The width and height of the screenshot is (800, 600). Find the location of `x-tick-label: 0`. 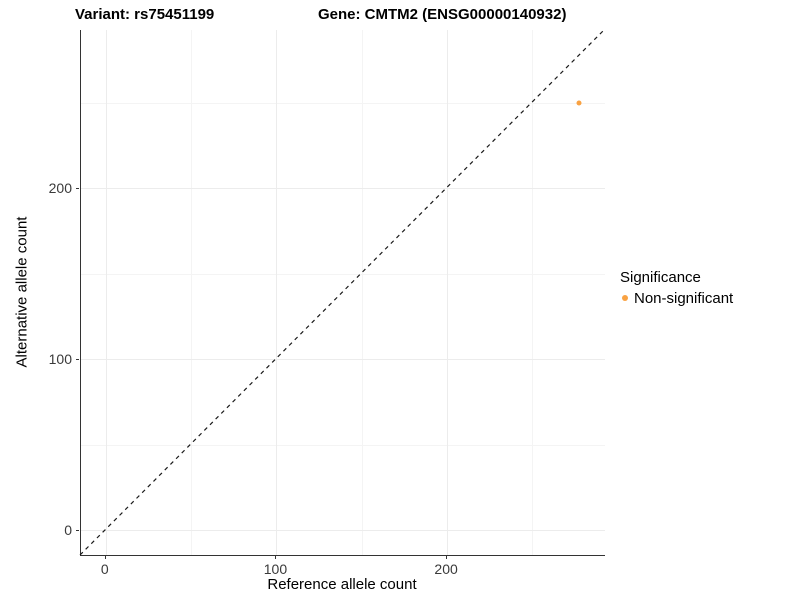

x-tick-label: 0 is located at coordinates (104, 569).